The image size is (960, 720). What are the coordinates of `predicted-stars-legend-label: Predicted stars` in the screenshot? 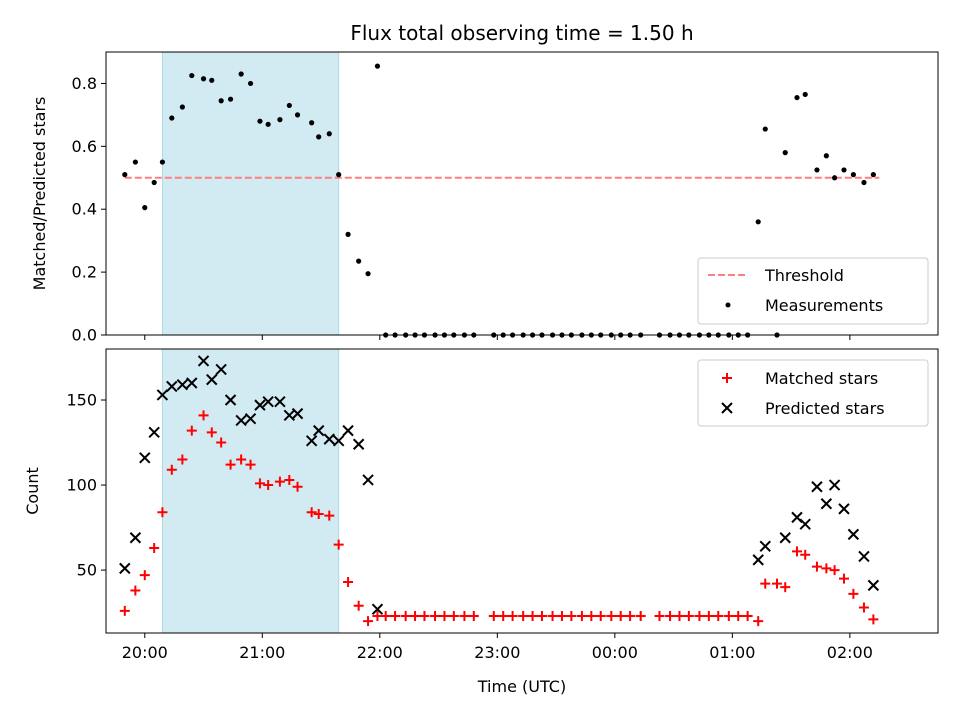 It's located at (825, 408).